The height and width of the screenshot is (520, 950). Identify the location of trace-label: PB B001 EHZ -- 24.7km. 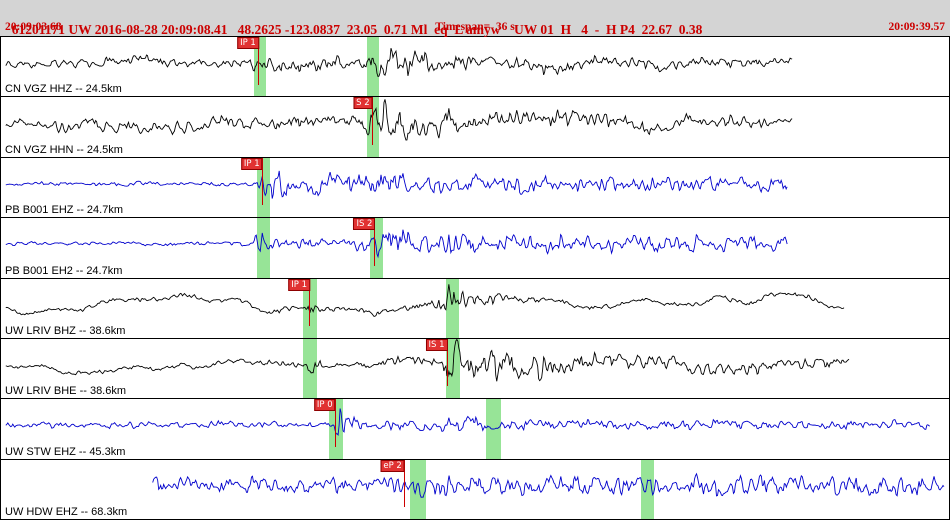
(64, 210).